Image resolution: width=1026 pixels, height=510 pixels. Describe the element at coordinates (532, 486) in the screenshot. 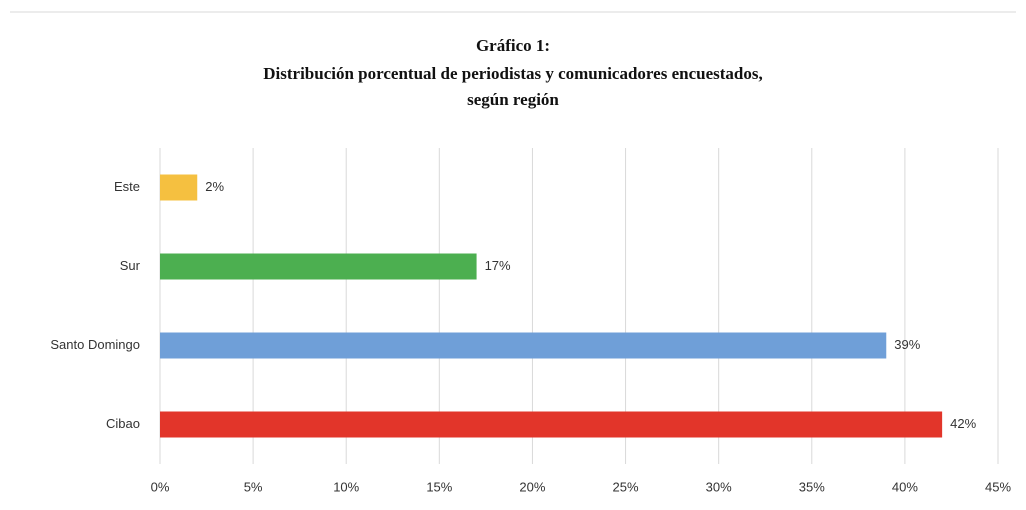

I see `x-tick-label: 20%` at that location.